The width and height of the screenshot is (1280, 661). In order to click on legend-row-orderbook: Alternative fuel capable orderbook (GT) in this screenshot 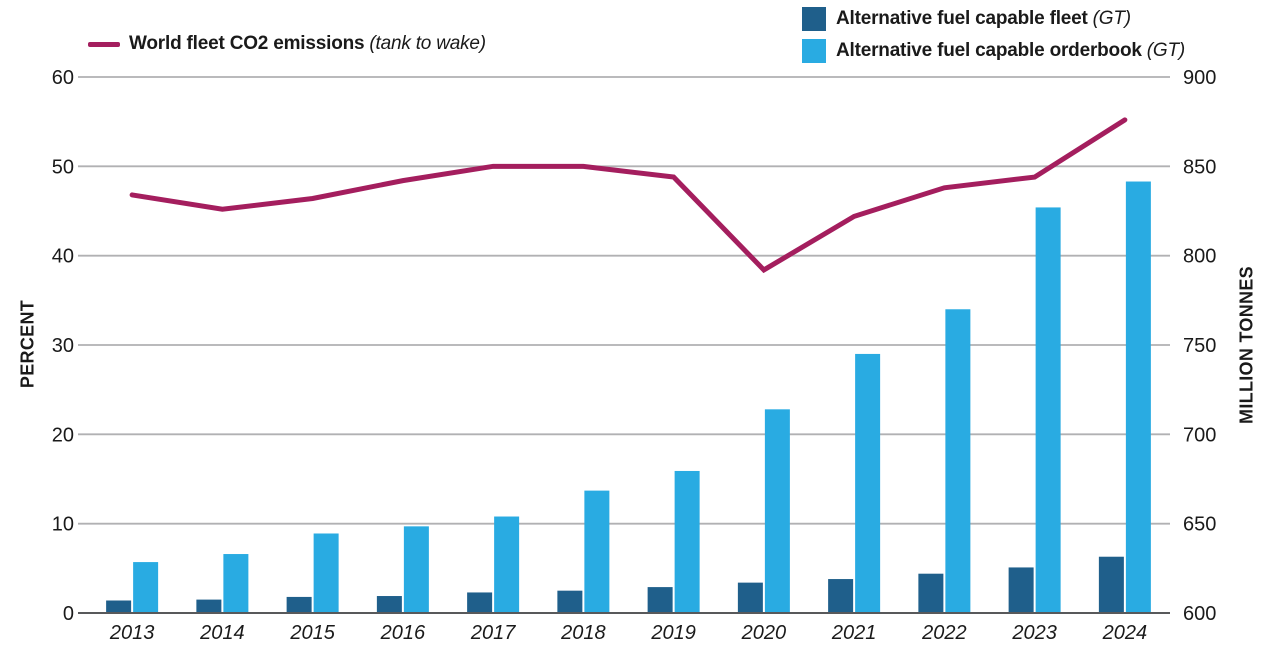, I will do `click(993, 51)`.